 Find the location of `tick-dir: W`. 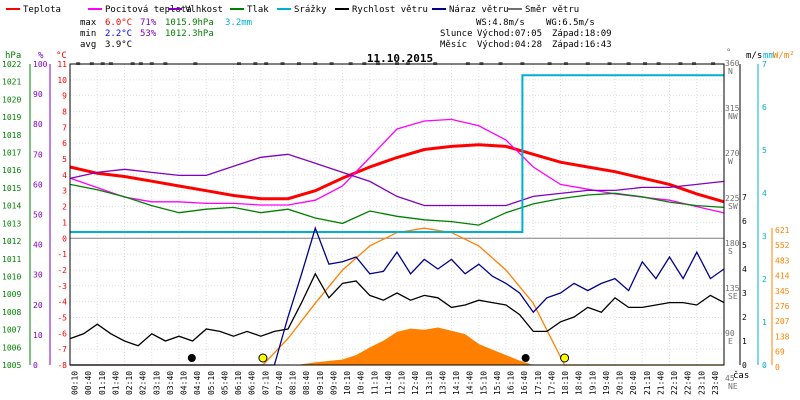

tick-dir: W is located at coordinates (730, 161).